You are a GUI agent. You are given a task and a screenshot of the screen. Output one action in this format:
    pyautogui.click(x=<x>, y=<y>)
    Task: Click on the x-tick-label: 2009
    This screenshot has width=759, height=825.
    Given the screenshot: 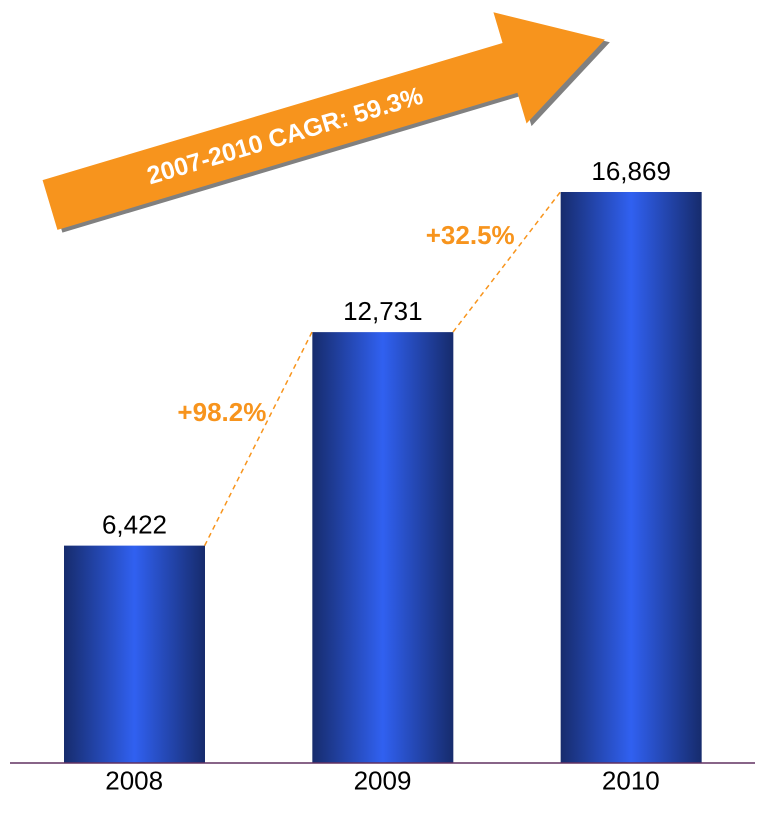 What is the action you would take?
    pyautogui.click(x=383, y=780)
    